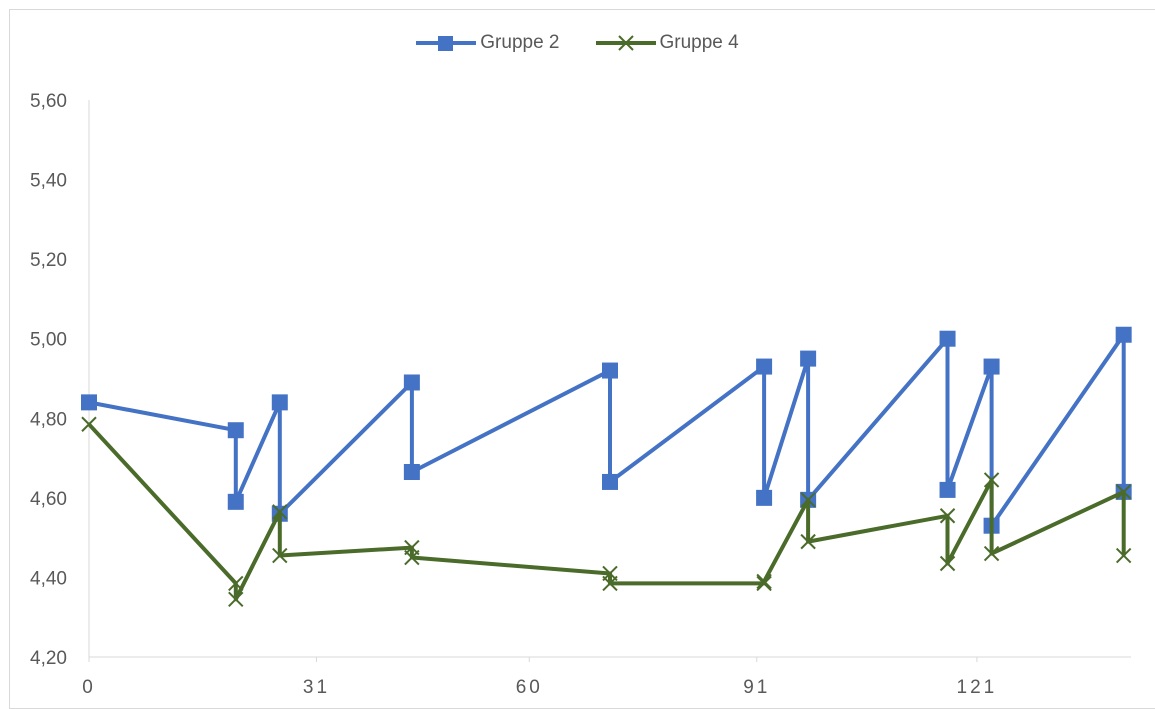  I want to click on y-tick-label: 4,20, so click(48, 658).